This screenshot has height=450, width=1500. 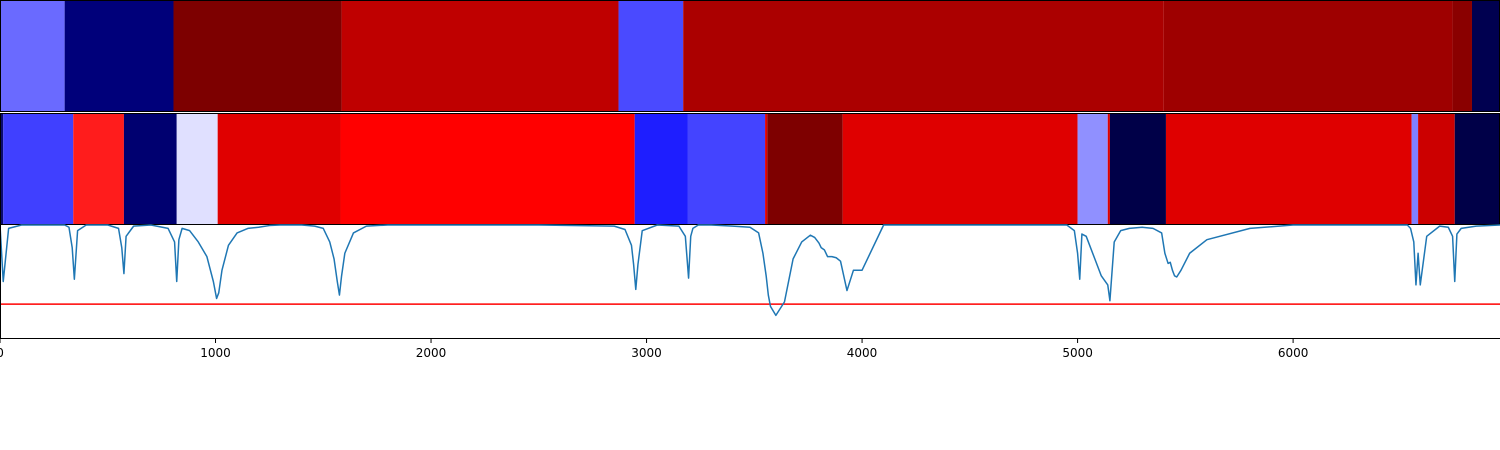 What do you see at coordinates (646, 353) in the screenshot?
I see `x-tick-label-3: 3000` at bounding box center [646, 353].